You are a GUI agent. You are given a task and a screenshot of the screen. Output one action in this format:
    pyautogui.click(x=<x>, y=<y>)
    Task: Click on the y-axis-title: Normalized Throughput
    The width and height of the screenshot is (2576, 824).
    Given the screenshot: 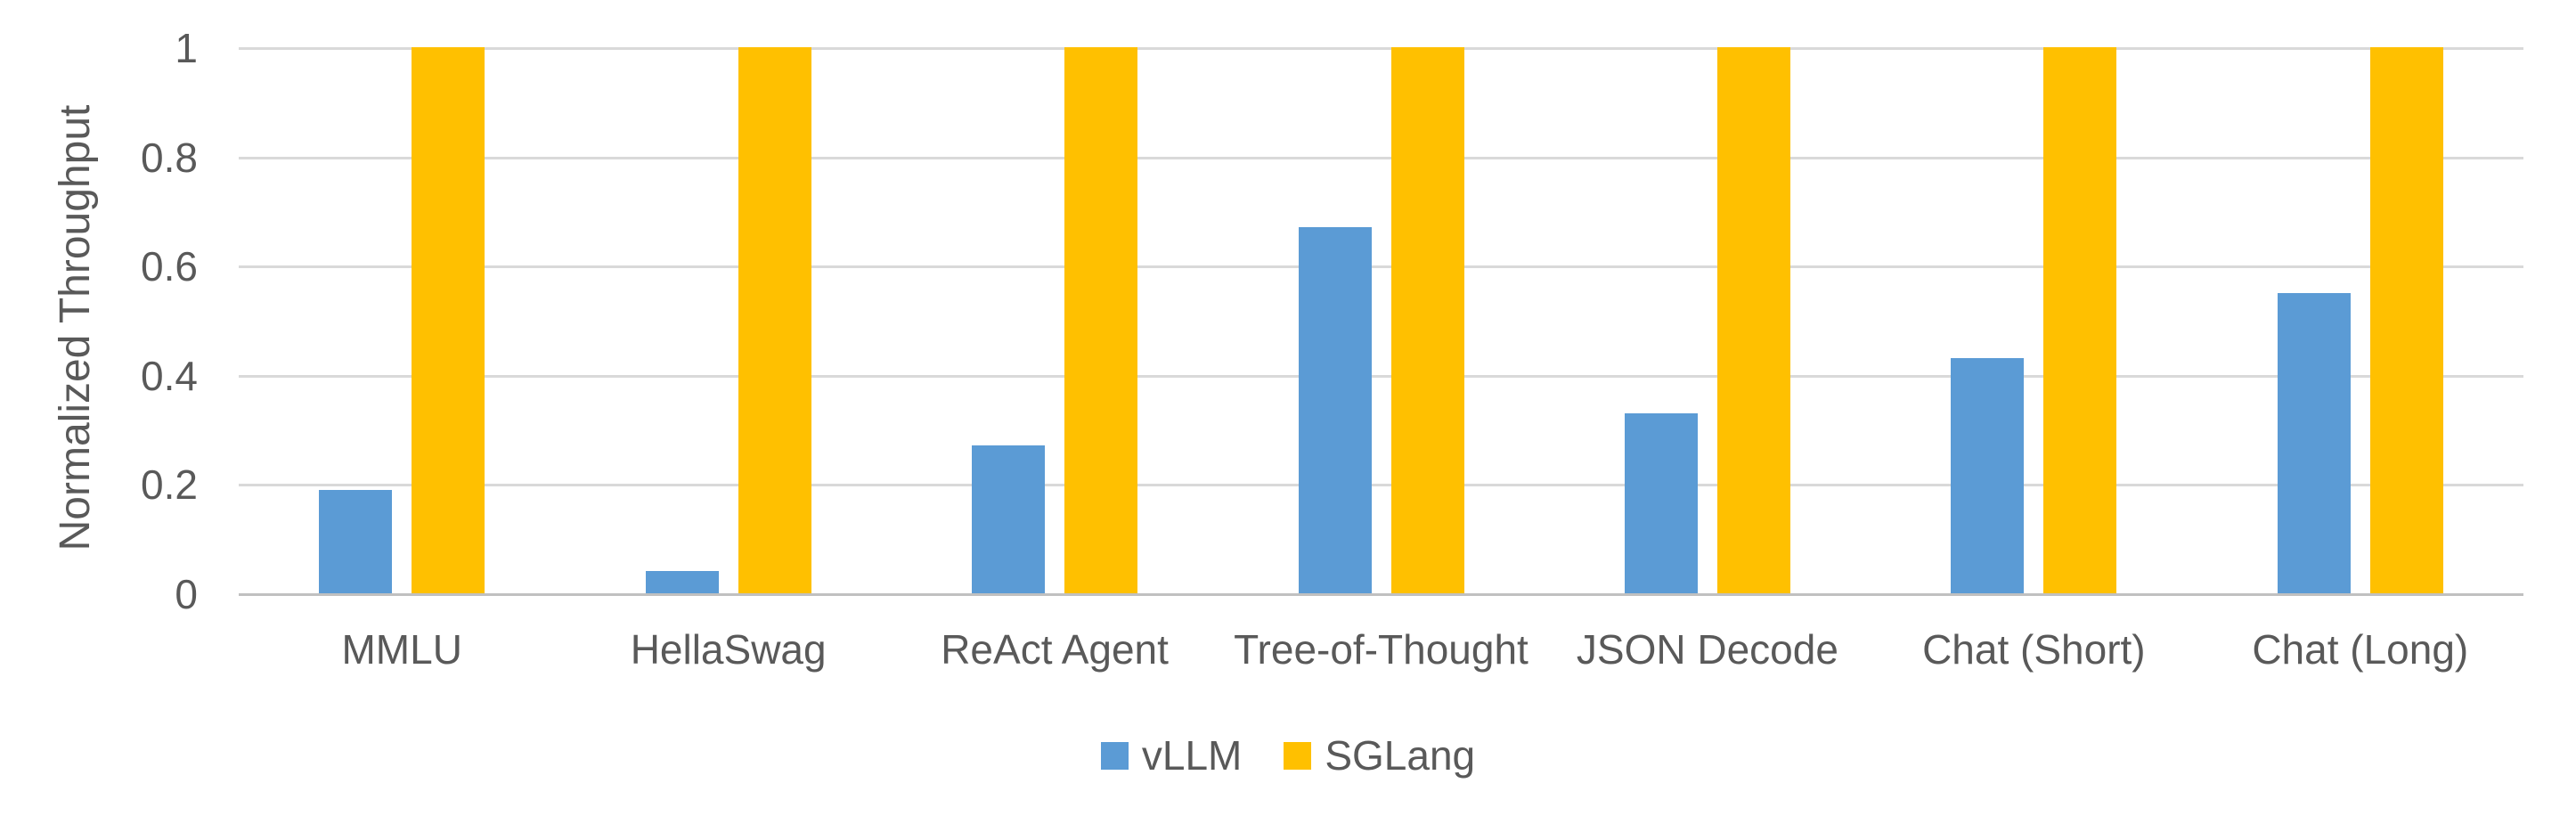 What is the action you would take?
    pyautogui.click(x=76, y=327)
    